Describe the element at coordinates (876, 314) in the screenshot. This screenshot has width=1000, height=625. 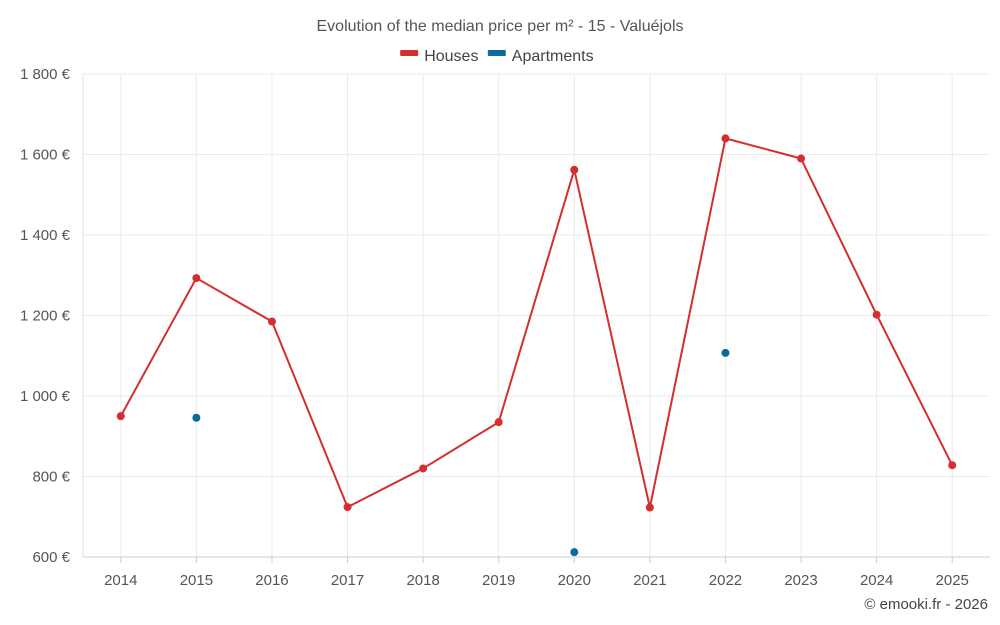
I see `houses-point-2024` at that location.